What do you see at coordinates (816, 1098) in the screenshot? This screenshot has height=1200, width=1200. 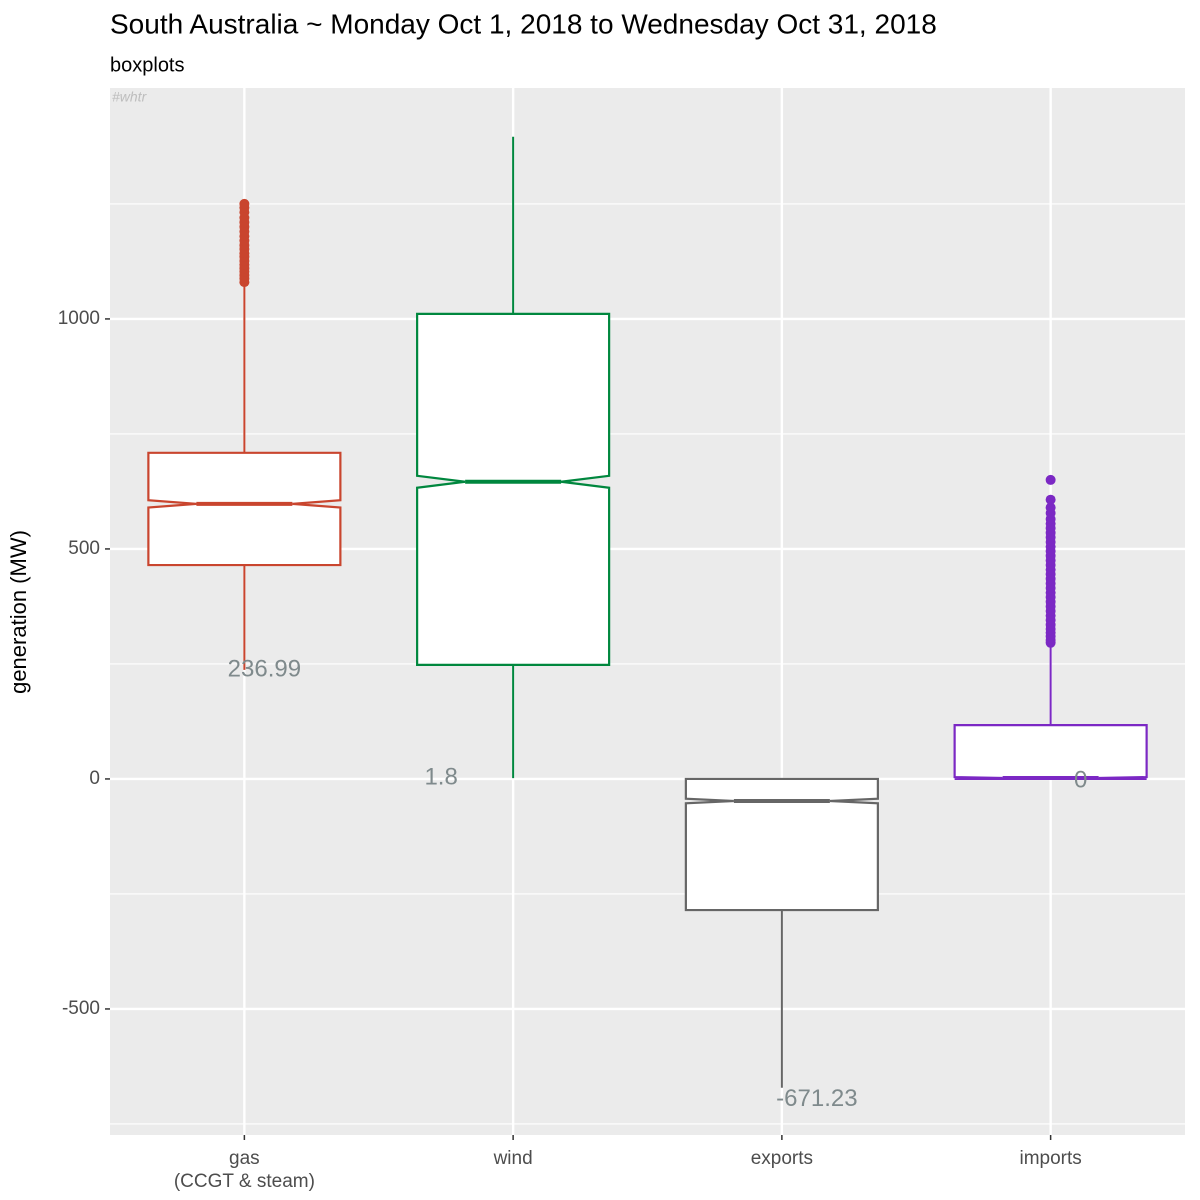 I see `min-label: -671.23` at bounding box center [816, 1098].